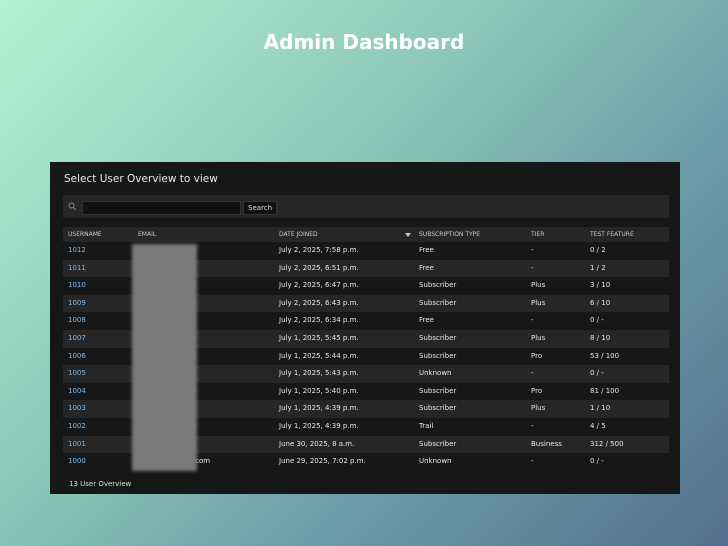 The width and height of the screenshot is (728, 546). What do you see at coordinates (161, 208) in the screenshot?
I see `search-input` at bounding box center [161, 208].